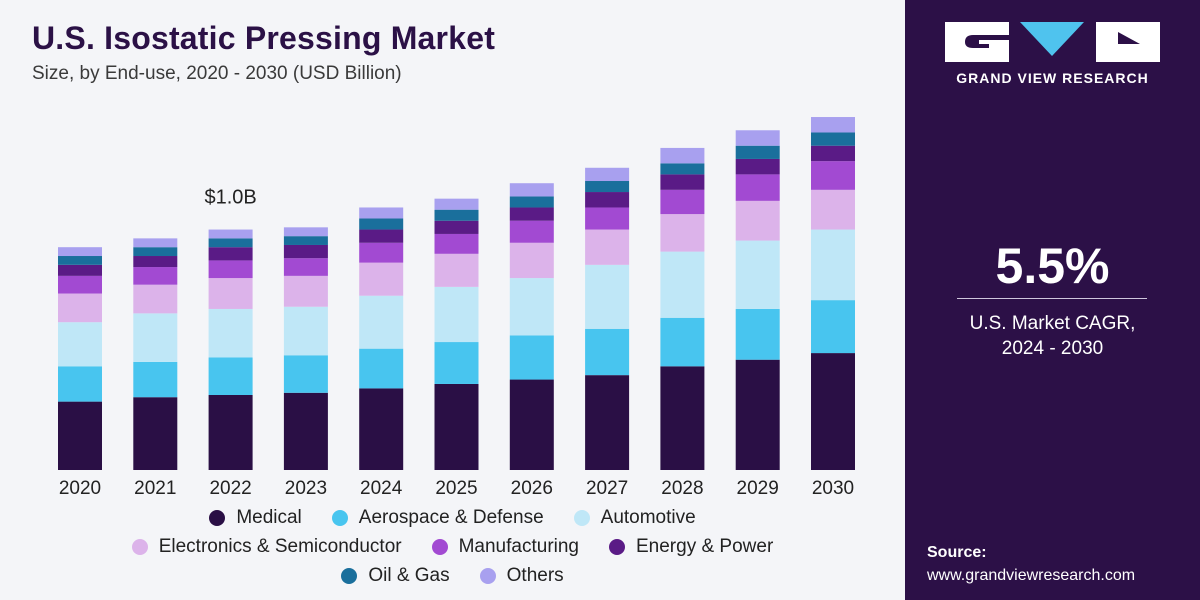  I want to click on bar-segment-aerospace-defense-2025, so click(456, 363).